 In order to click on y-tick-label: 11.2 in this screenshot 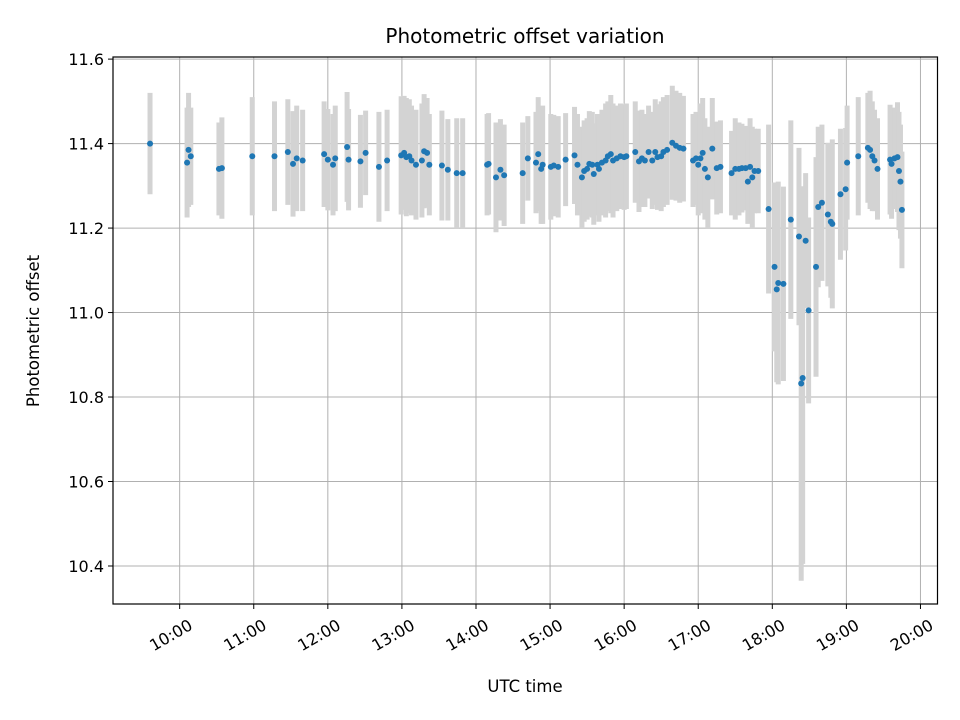, I will do `click(86, 228)`.